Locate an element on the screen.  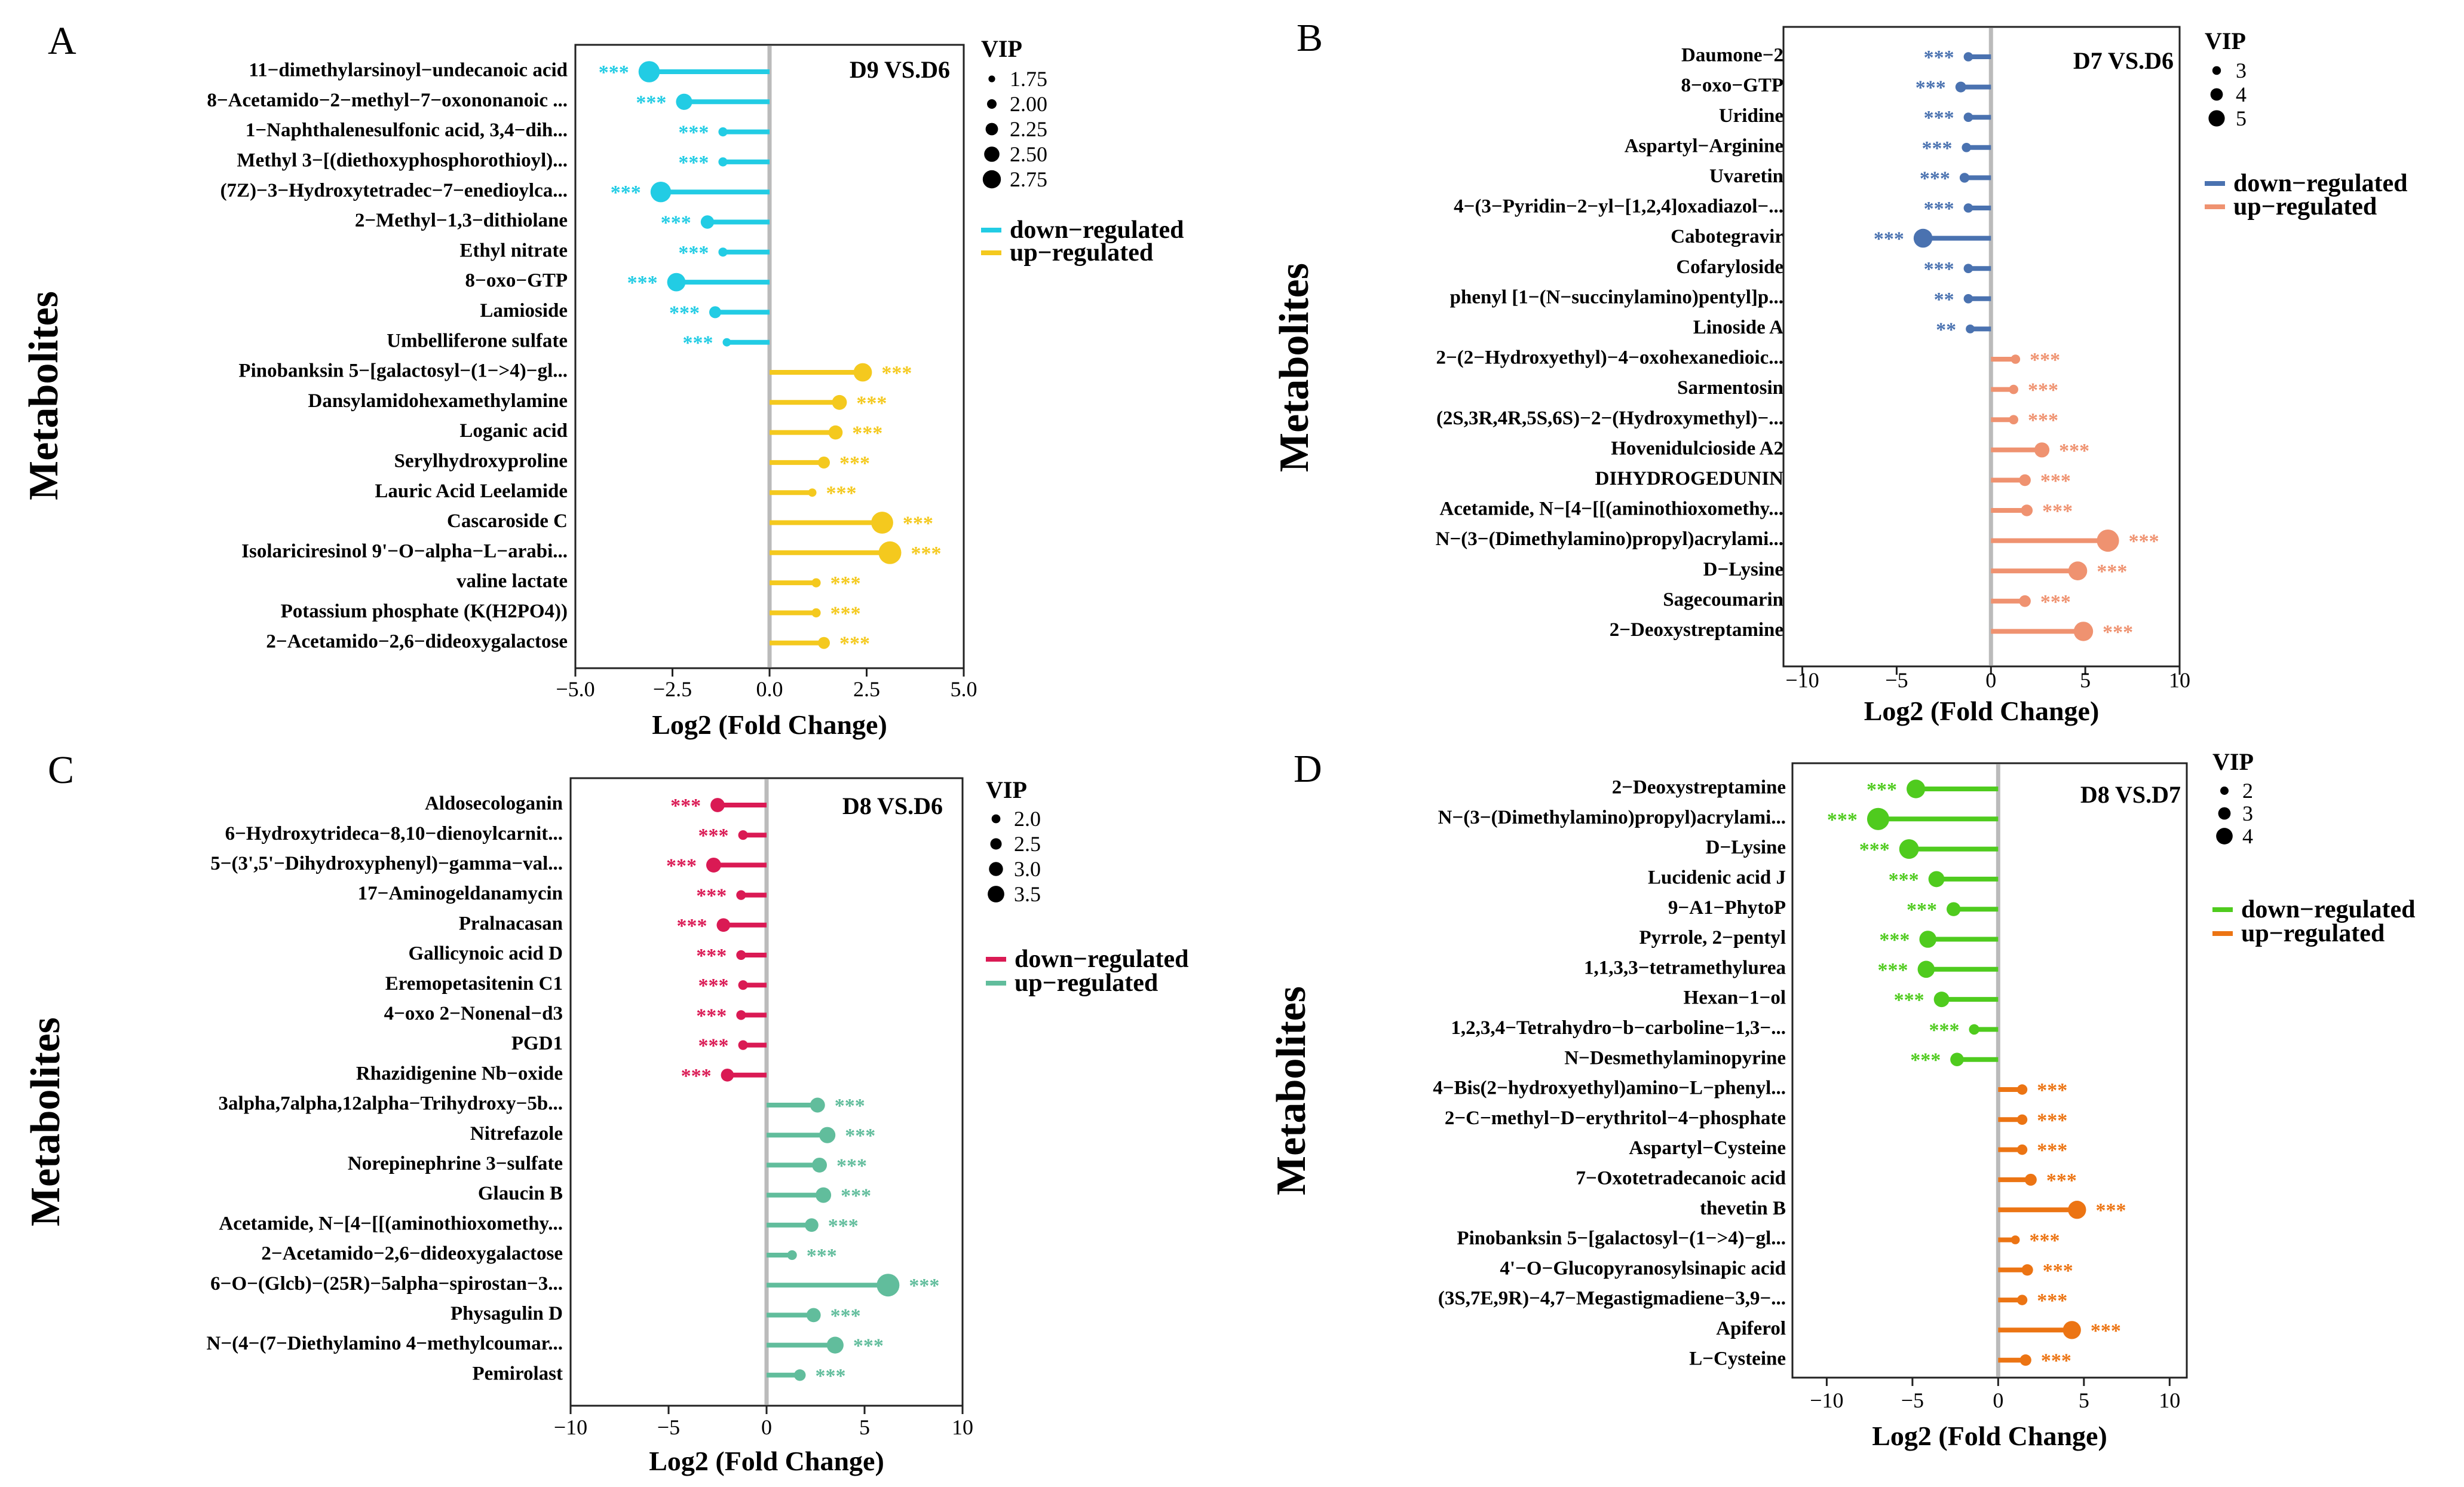
x-tick-label: −10 is located at coordinates (1826, 1400).